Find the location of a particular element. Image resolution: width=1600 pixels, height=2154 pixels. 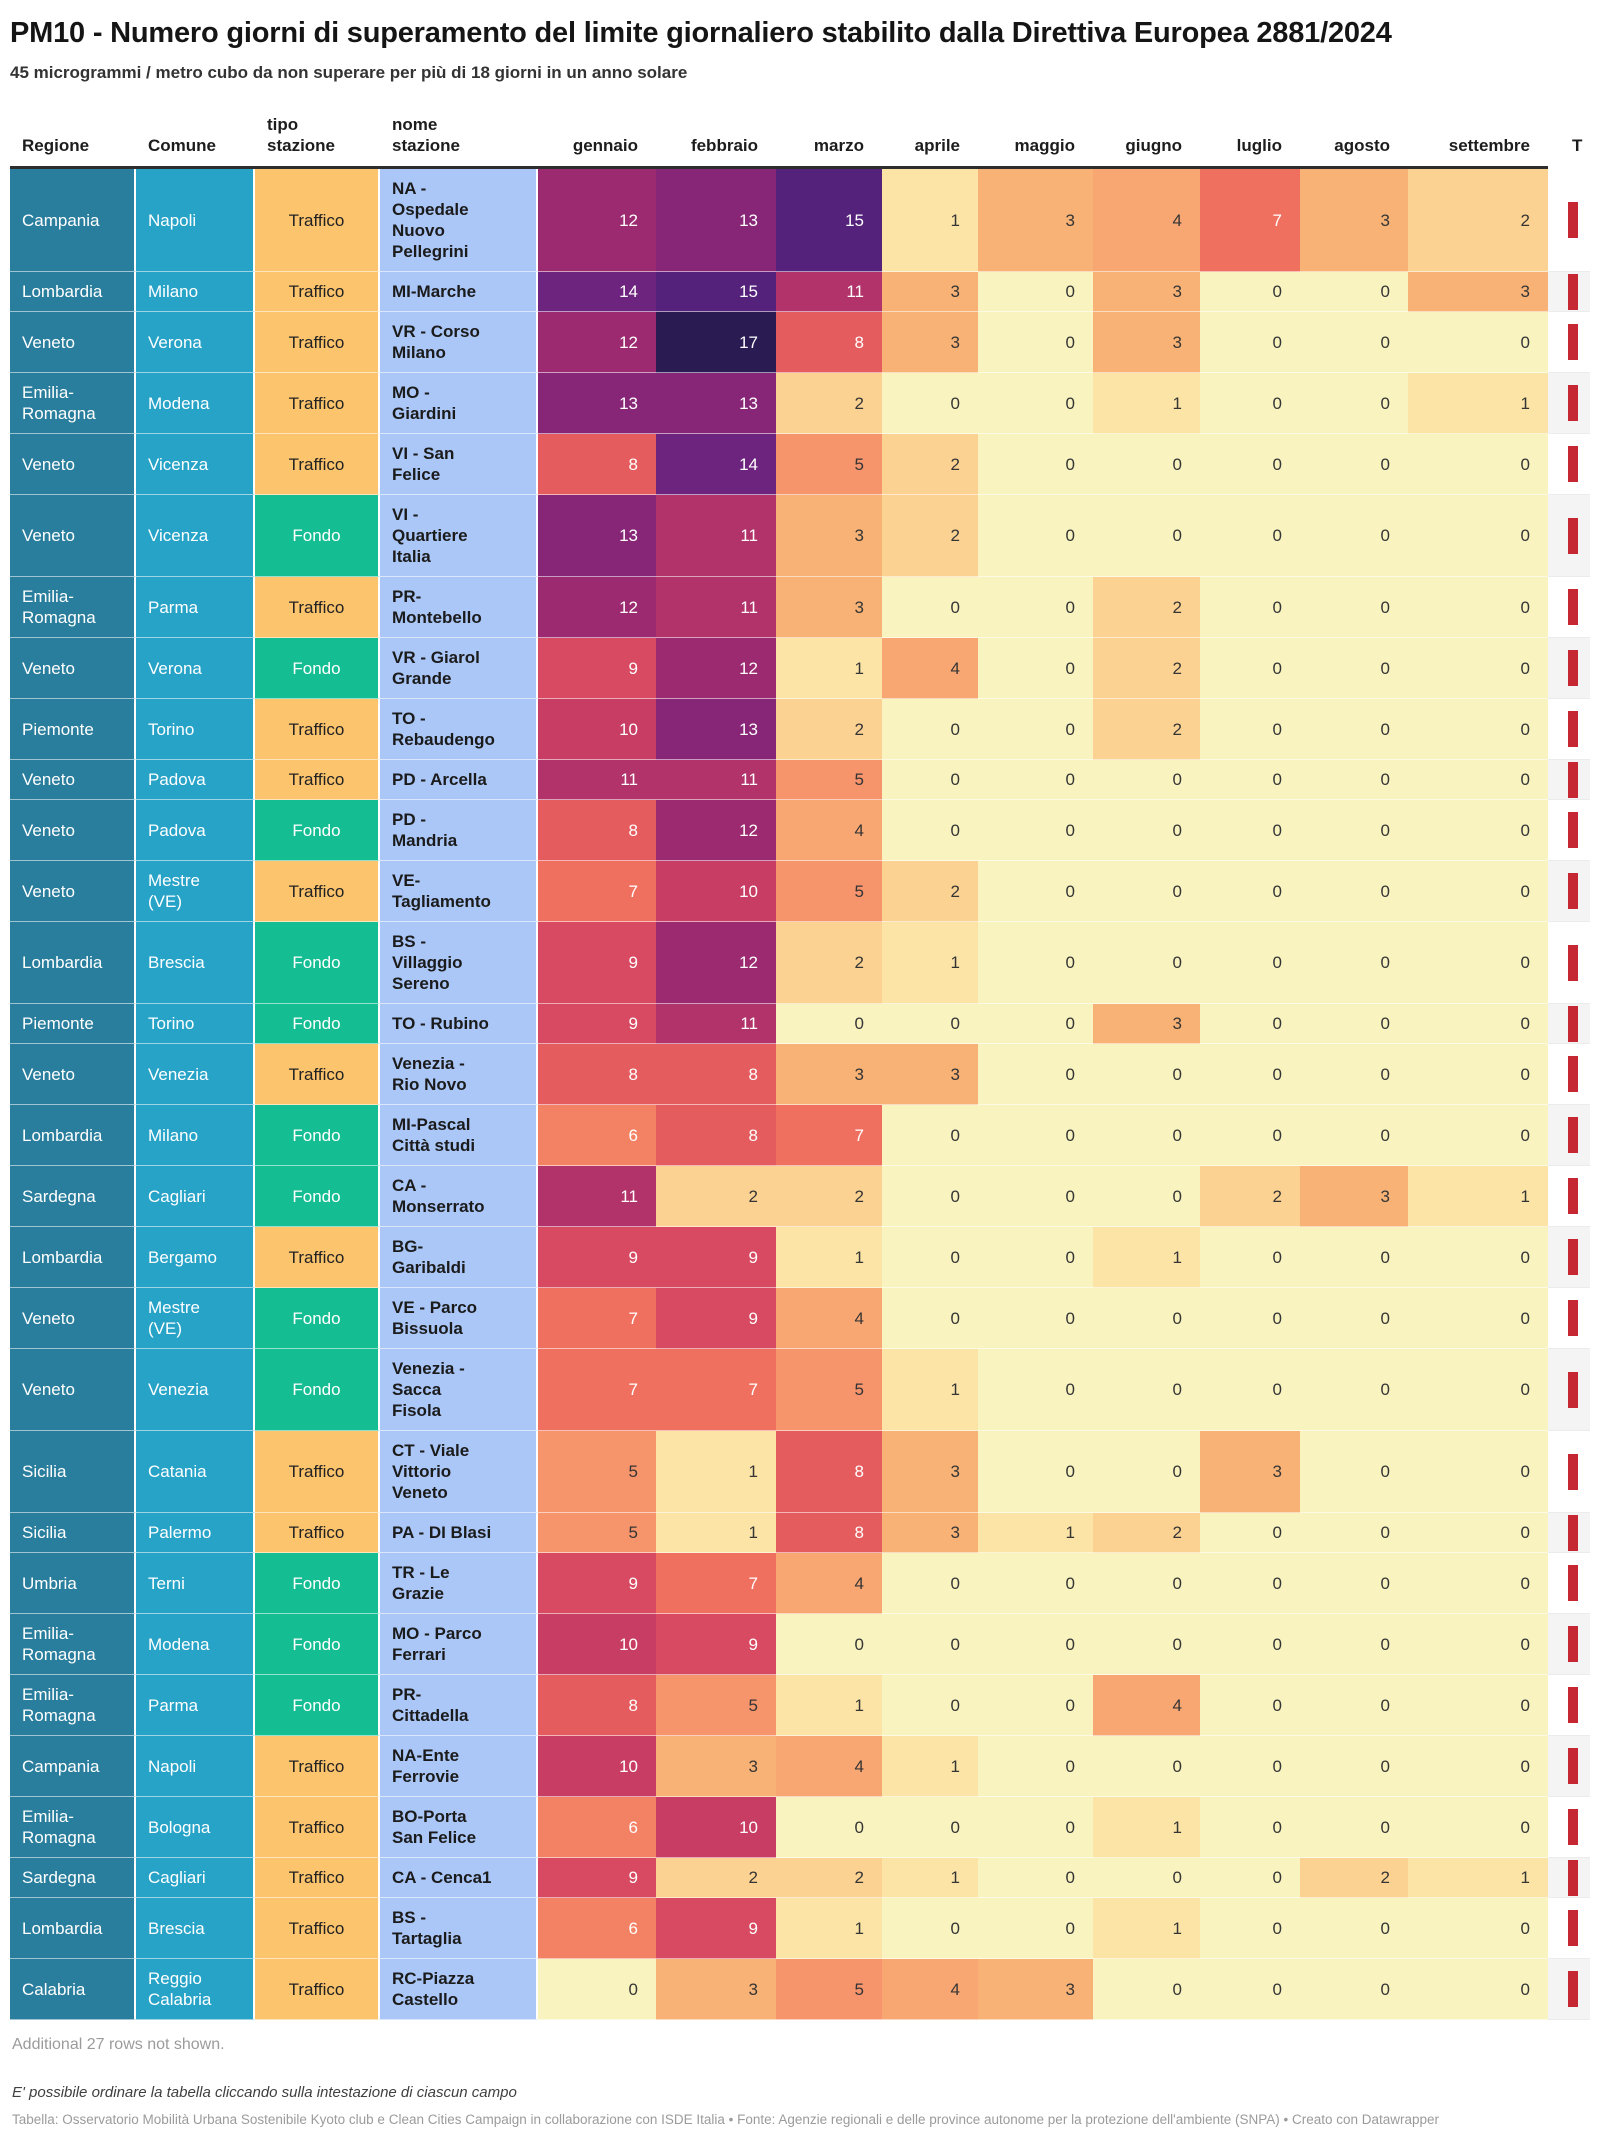

value-cell-febbraio: 12 is located at coordinates (716, 668).